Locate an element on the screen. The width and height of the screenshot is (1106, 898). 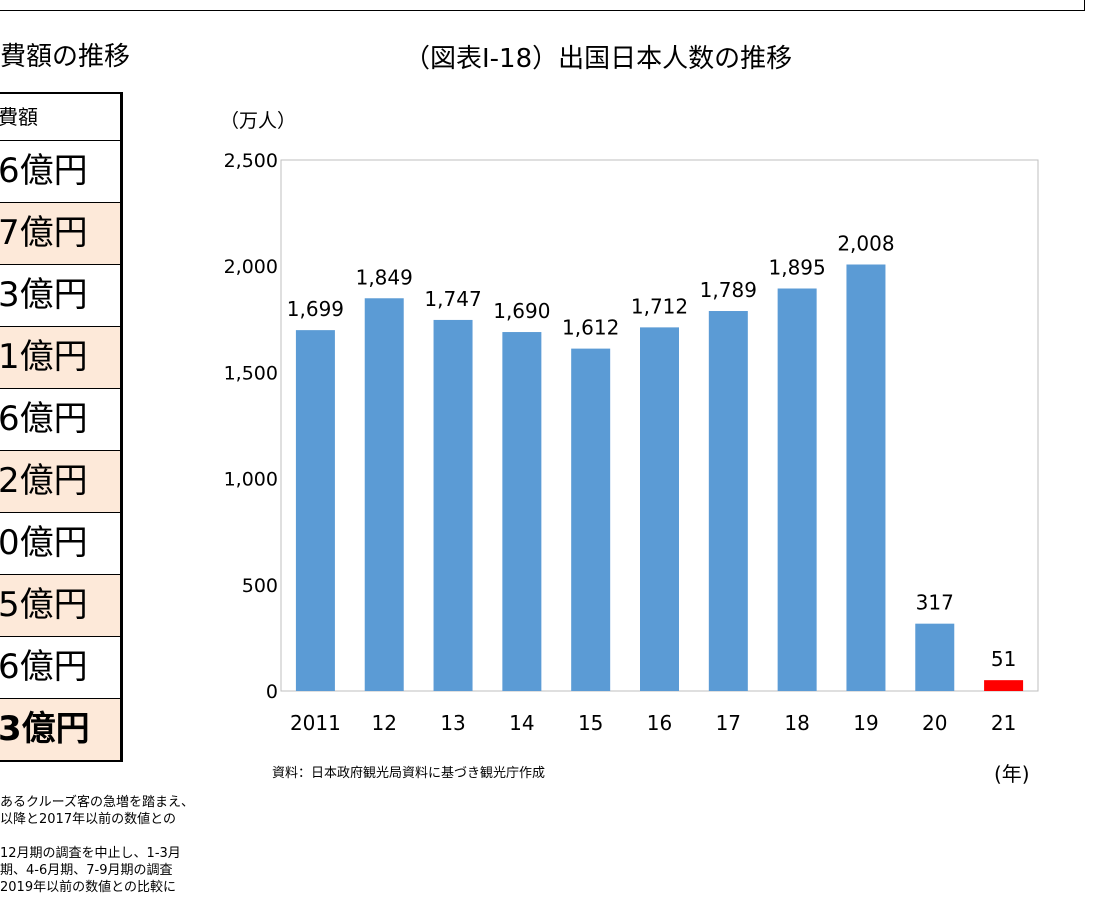
y-tick-label: 0 is located at coordinates (272, 692).